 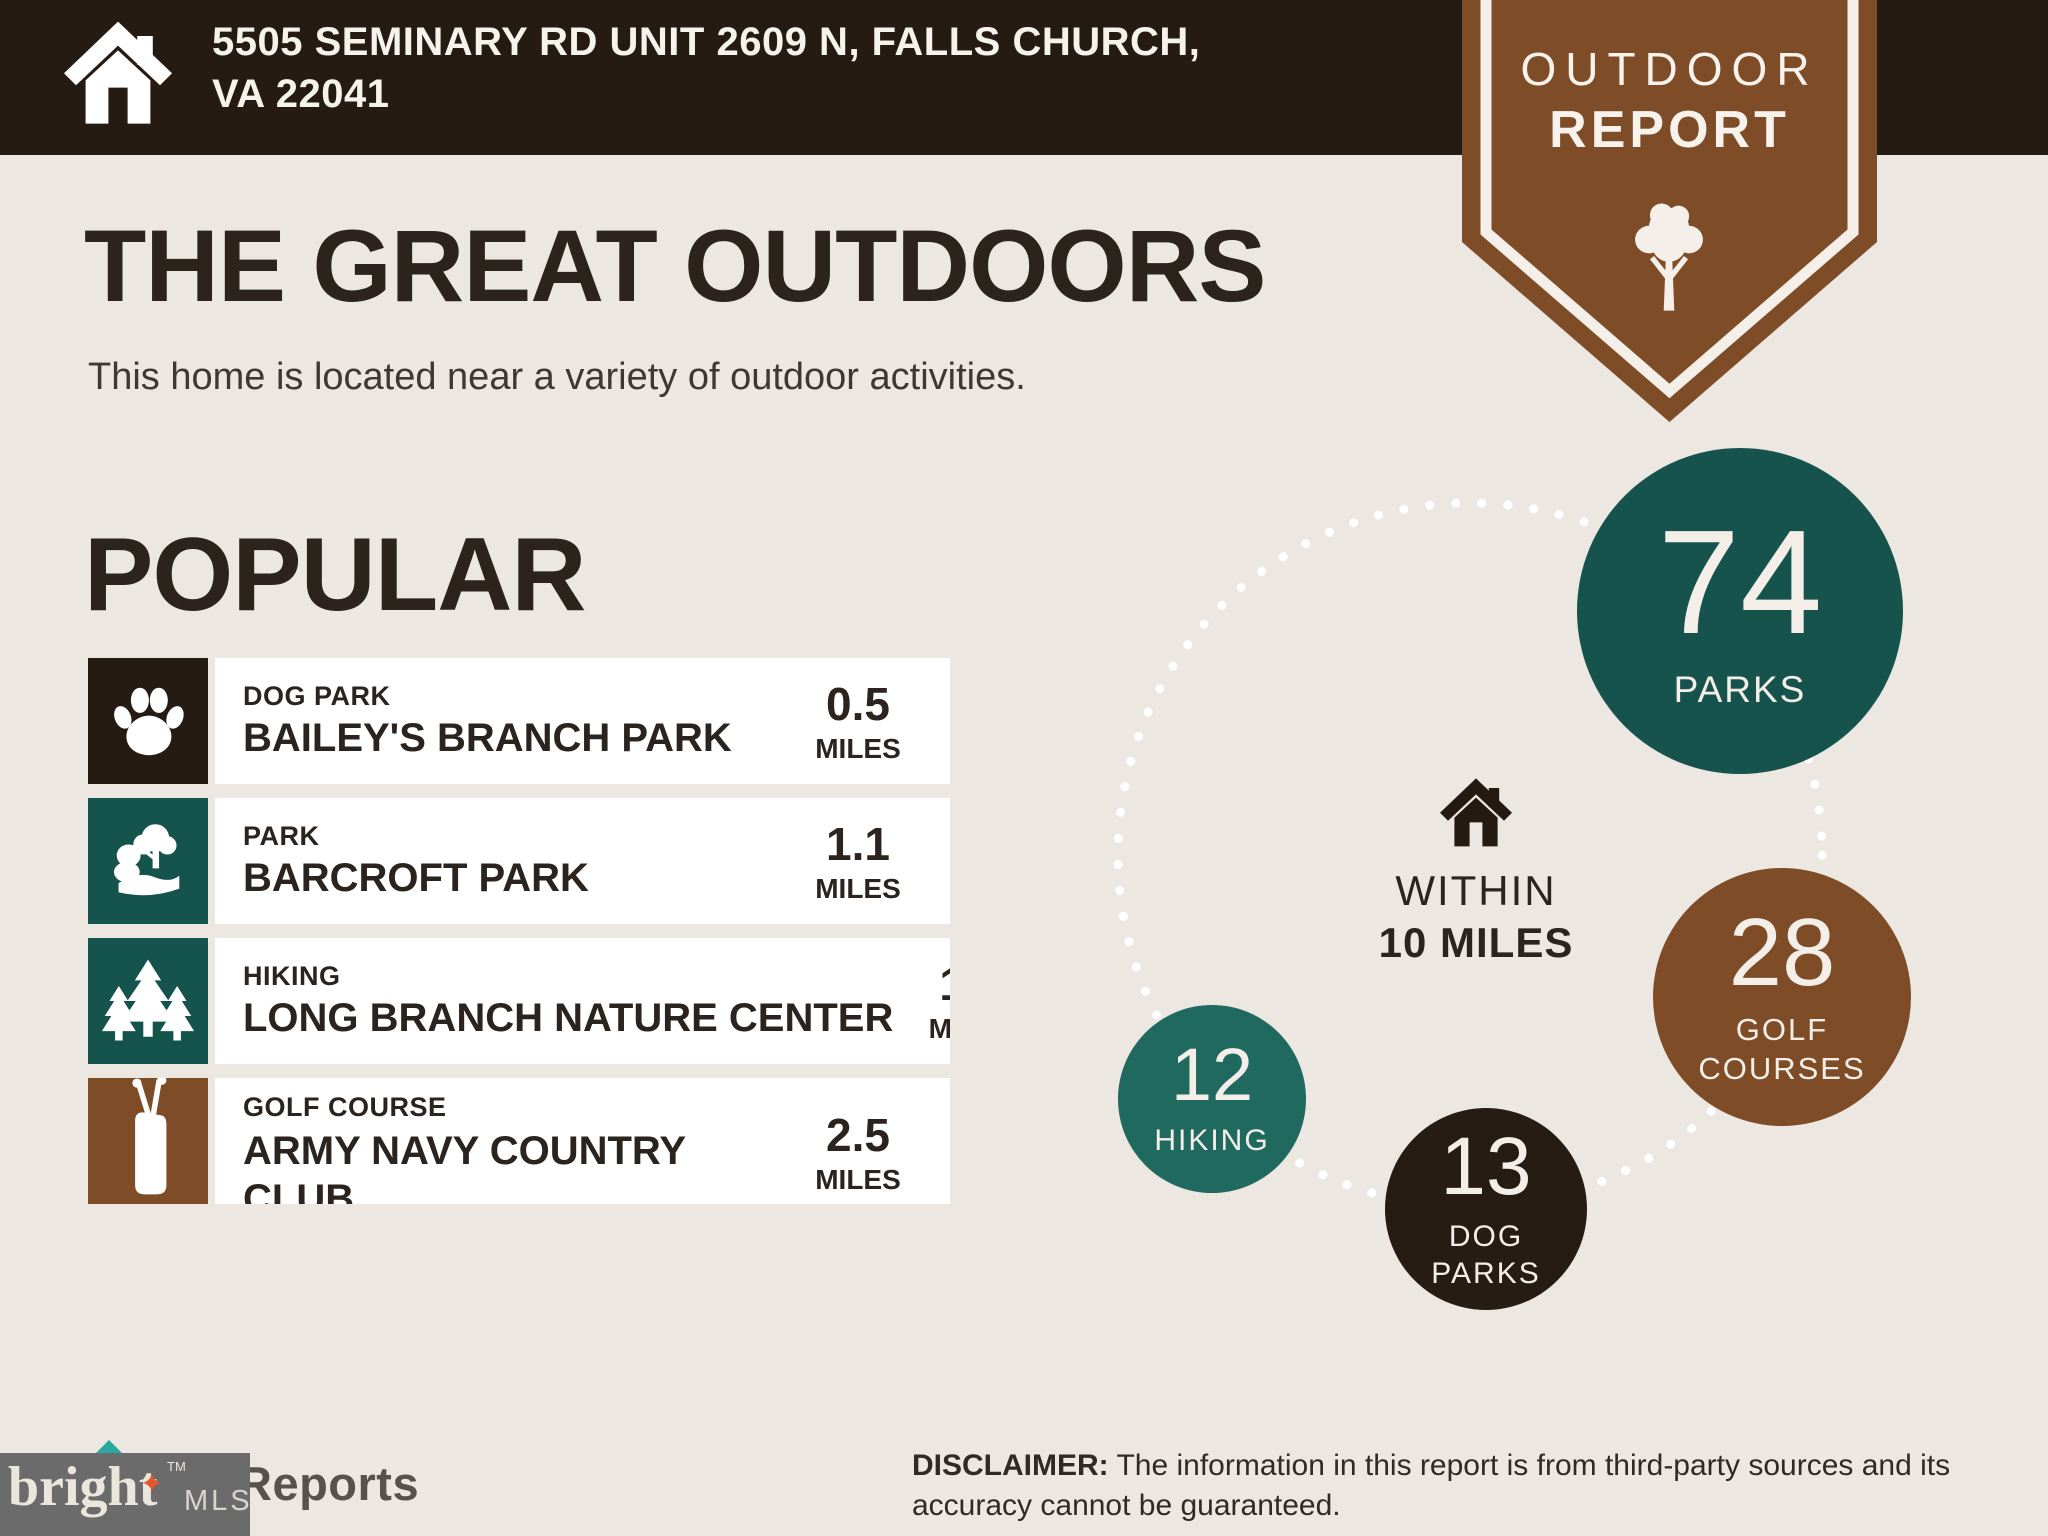 What do you see at coordinates (335, 575) in the screenshot?
I see `popular-heading: POPULAR` at bounding box center [335, 575].